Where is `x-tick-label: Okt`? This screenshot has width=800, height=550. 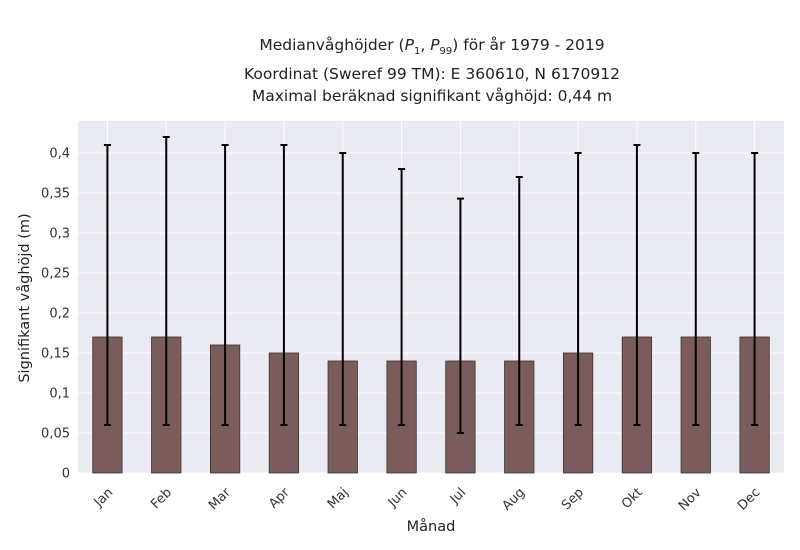
x-tick-label: Okt is located at coordinates (632, 498).